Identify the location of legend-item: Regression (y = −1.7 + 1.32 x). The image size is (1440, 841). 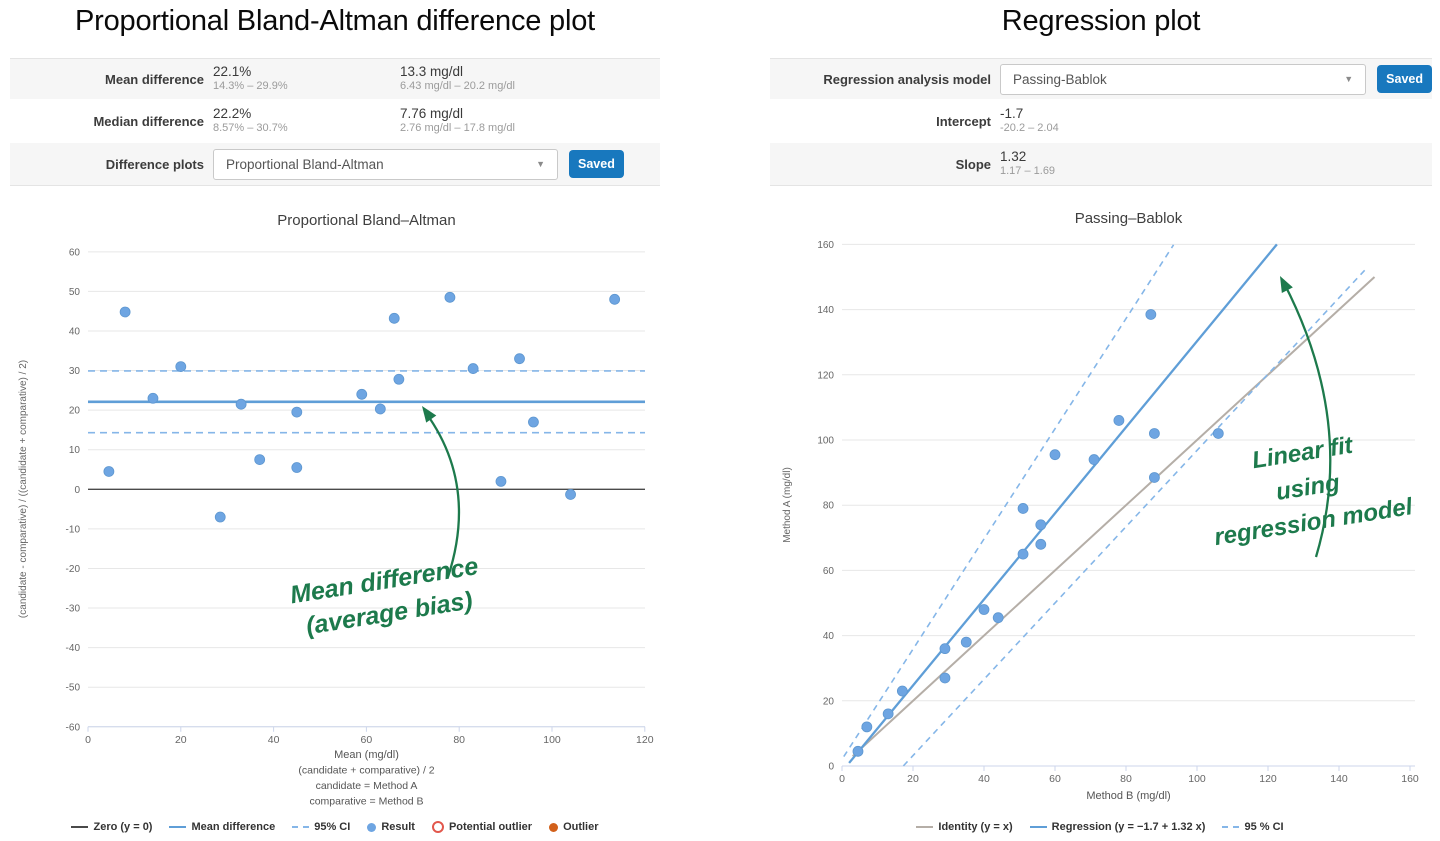
(1117, 827).